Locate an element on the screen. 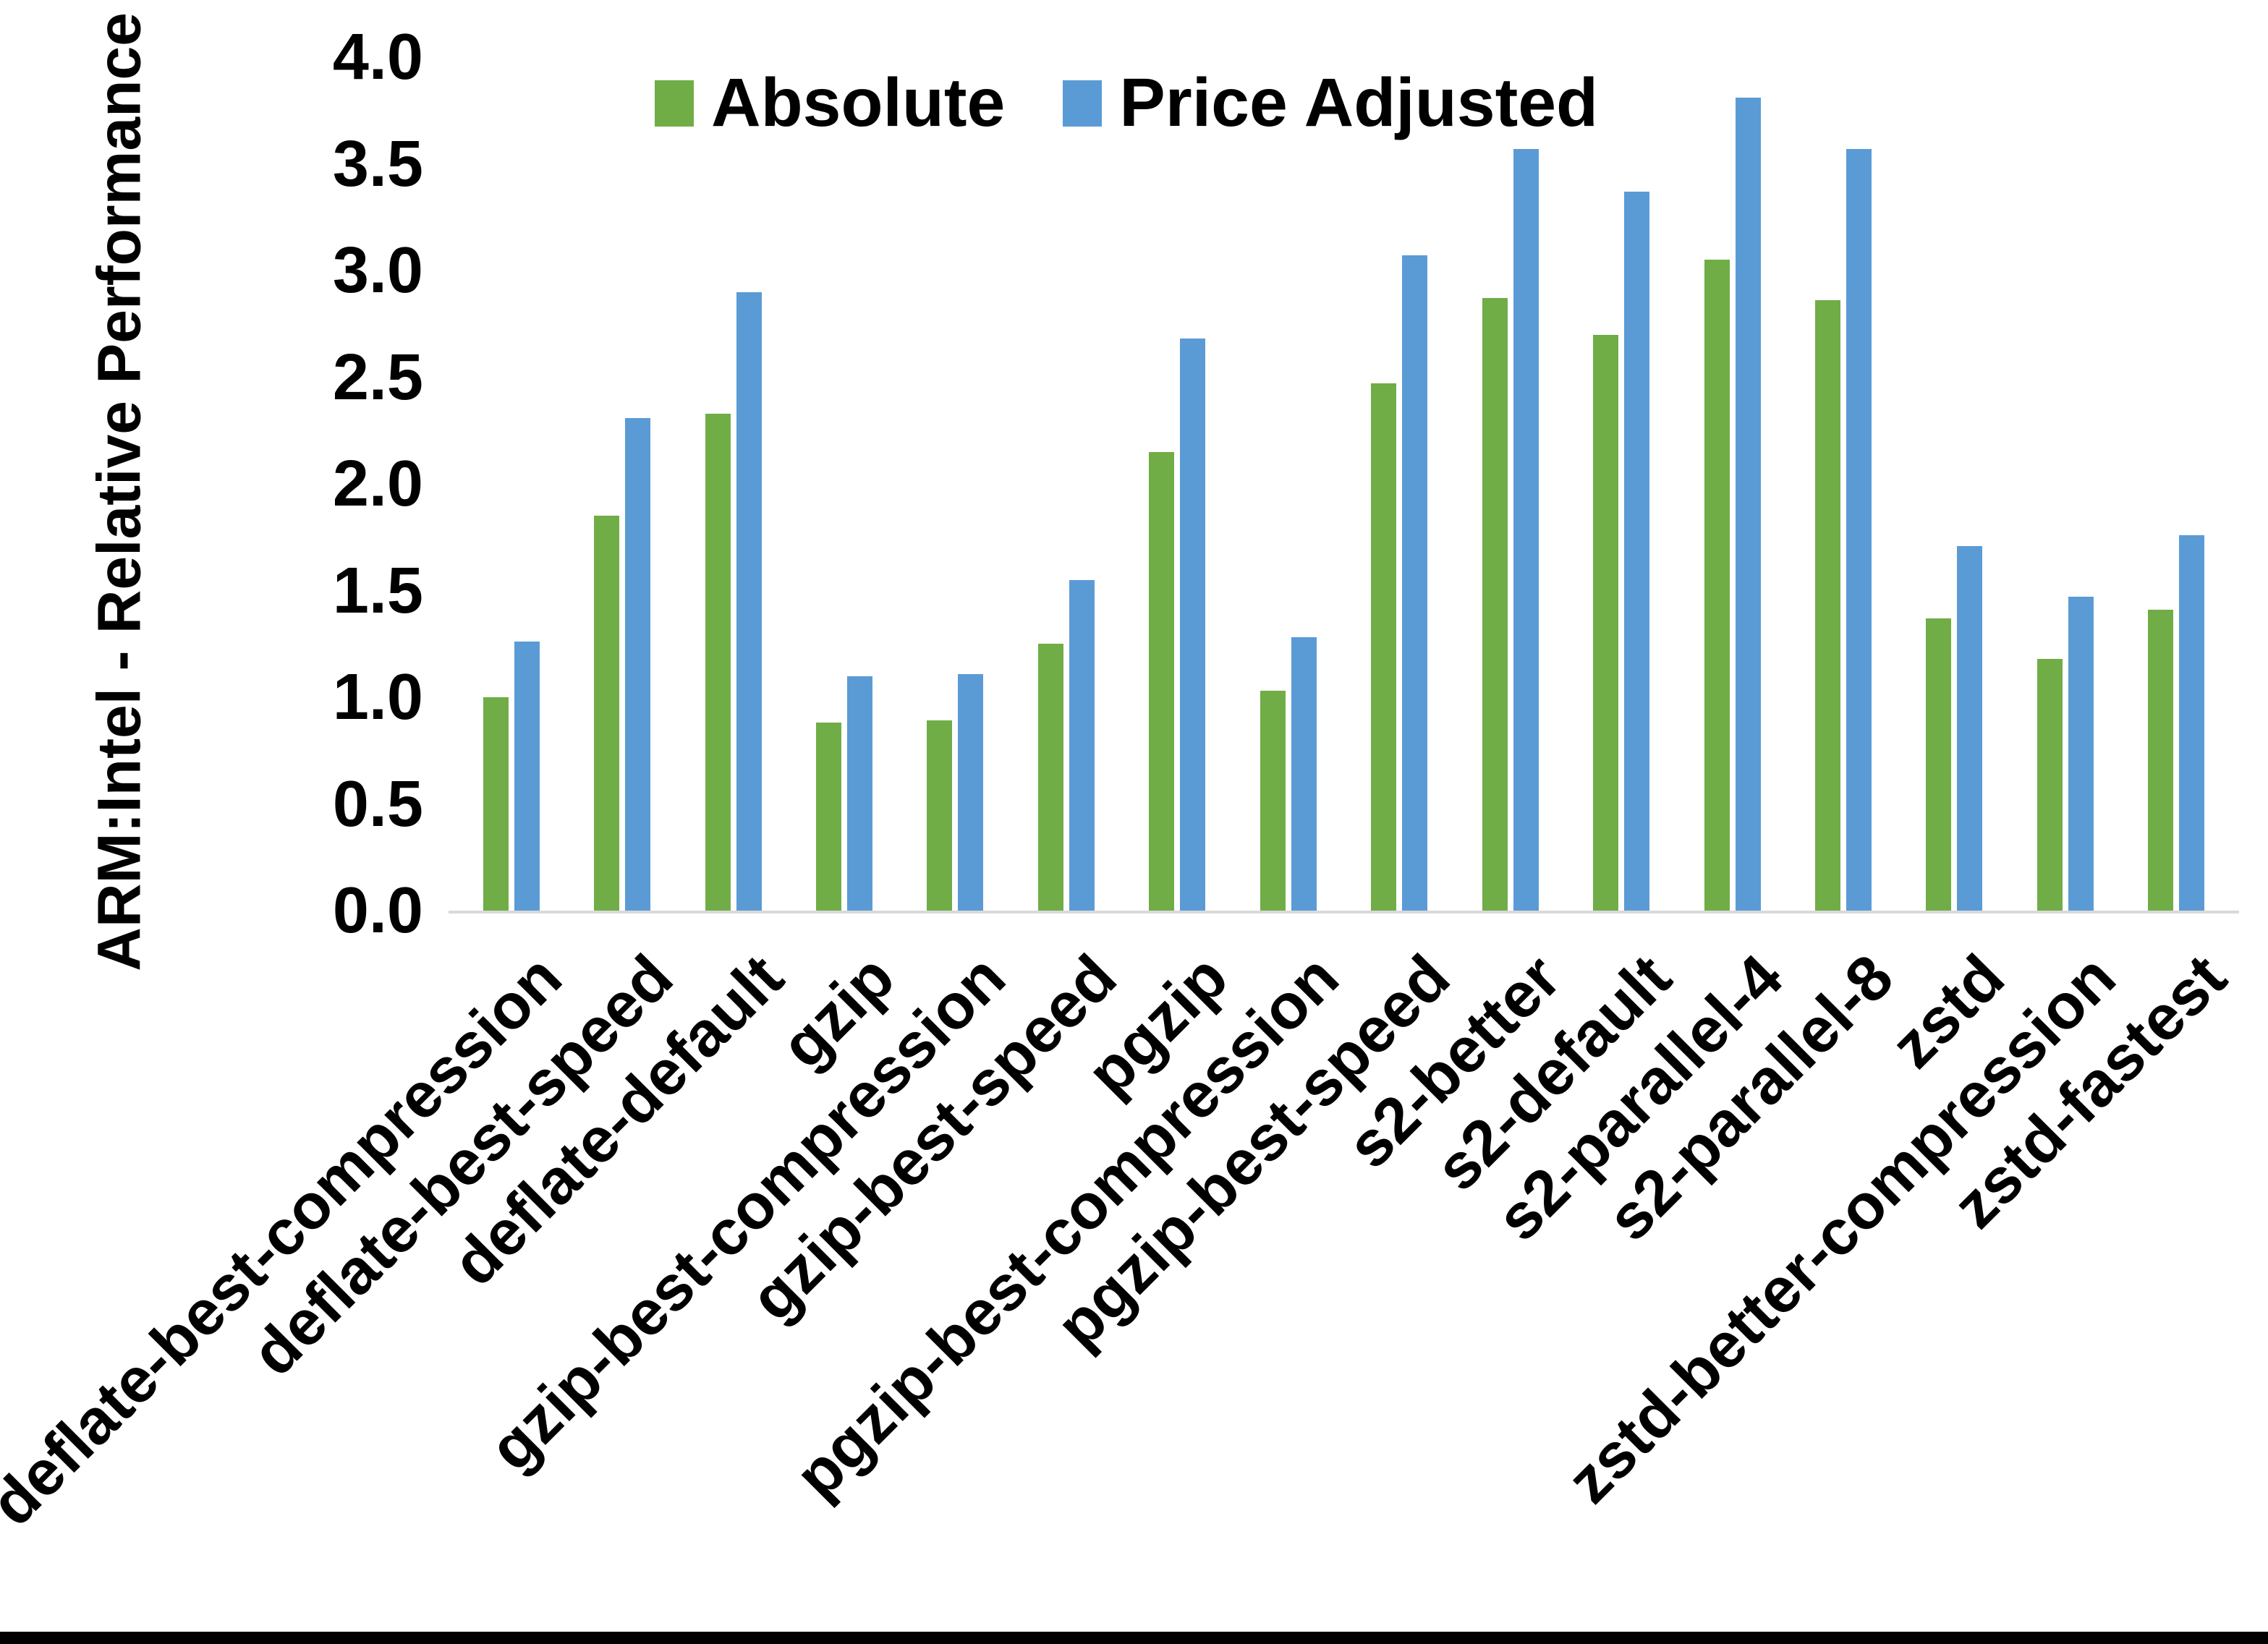 This screenshot has height=1644, width=2268. legend-label-absolute: Absolute is located at coordinates (858, 102).